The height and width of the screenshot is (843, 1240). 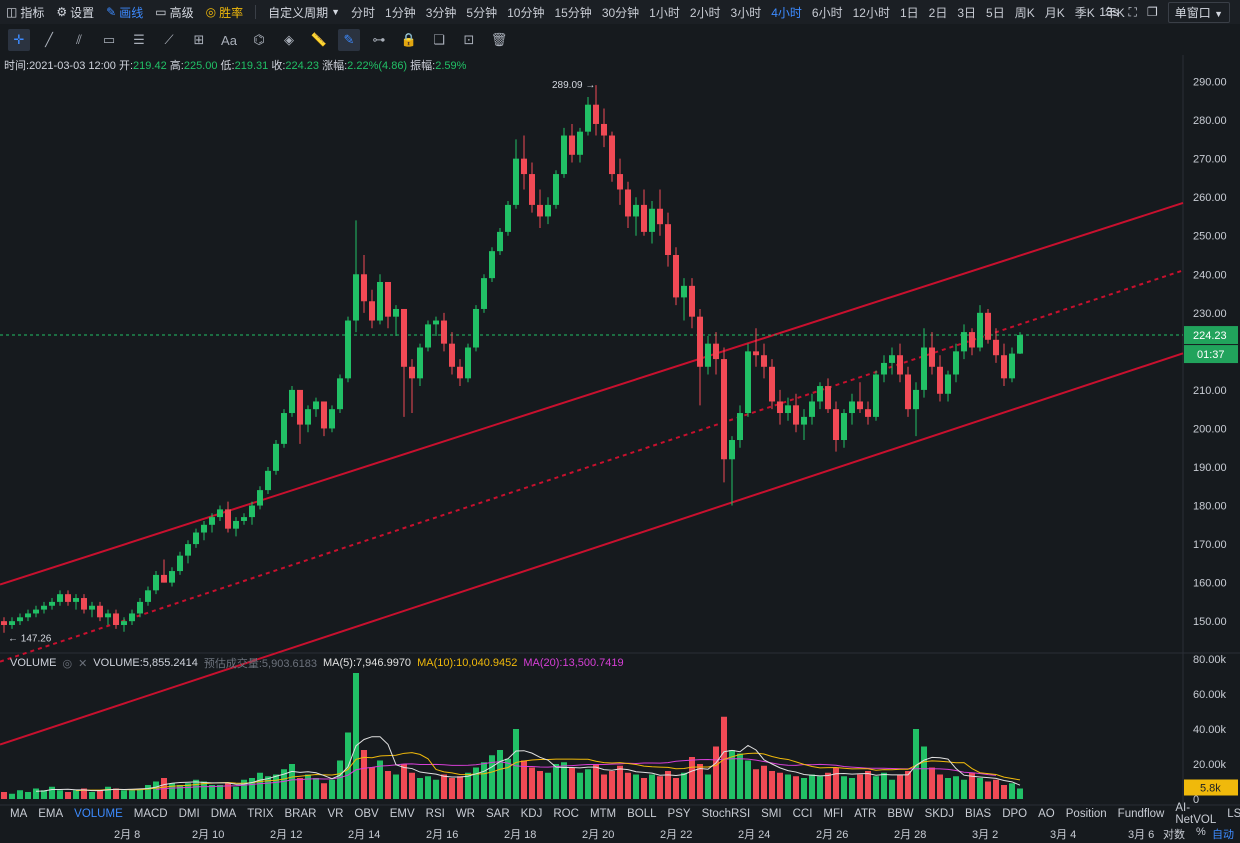 I want to click on indicator-tab-macd: MACD, so click(x=150, y=814).